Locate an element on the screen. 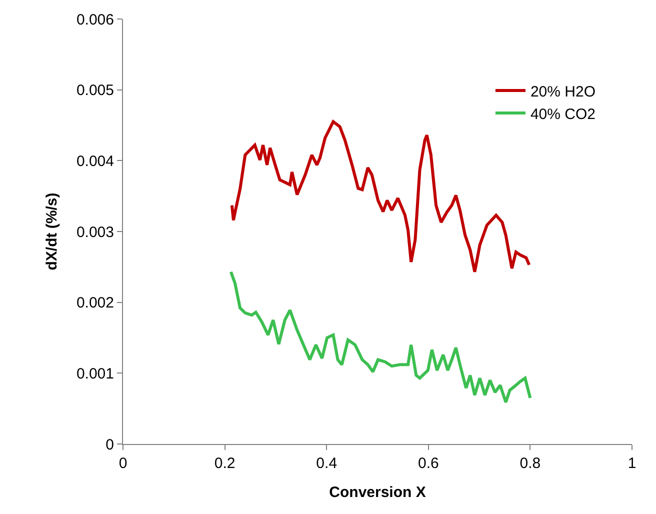 This screenshot has height=514, width=656. y-tick-label: 0.004 is located at coordinates (95, 161).